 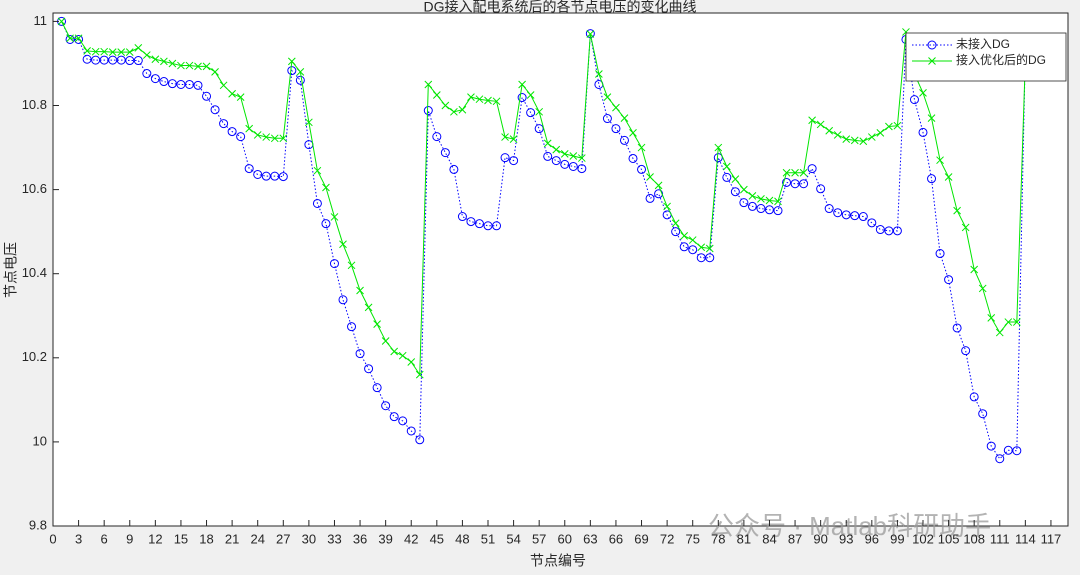 I want to click on x-tick-label: 3, so click(x=78, y=538).